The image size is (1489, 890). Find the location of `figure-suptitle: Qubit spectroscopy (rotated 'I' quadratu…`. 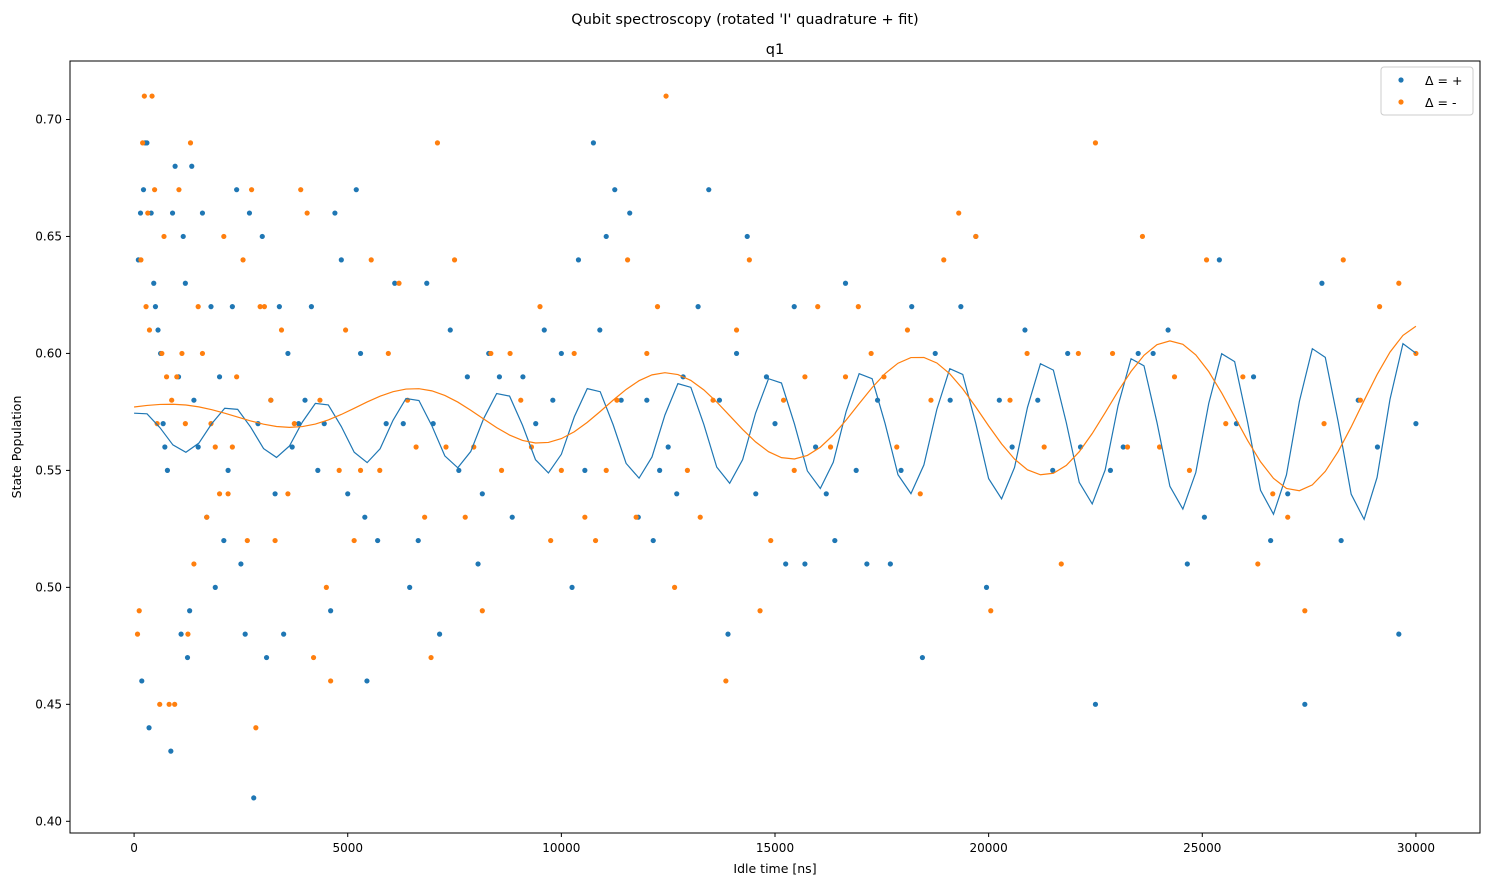

figure-suptitle: Qubit spectroscopy (rotated 'I' quadratu… is located at coordinates (744, 20).